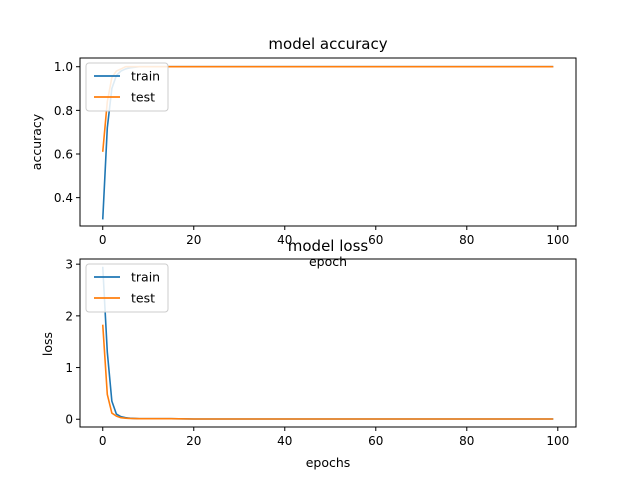 The height and width of the screenshot is (480, 640). I want to click on loss-x-tick-label: 100, so click(557, 441).